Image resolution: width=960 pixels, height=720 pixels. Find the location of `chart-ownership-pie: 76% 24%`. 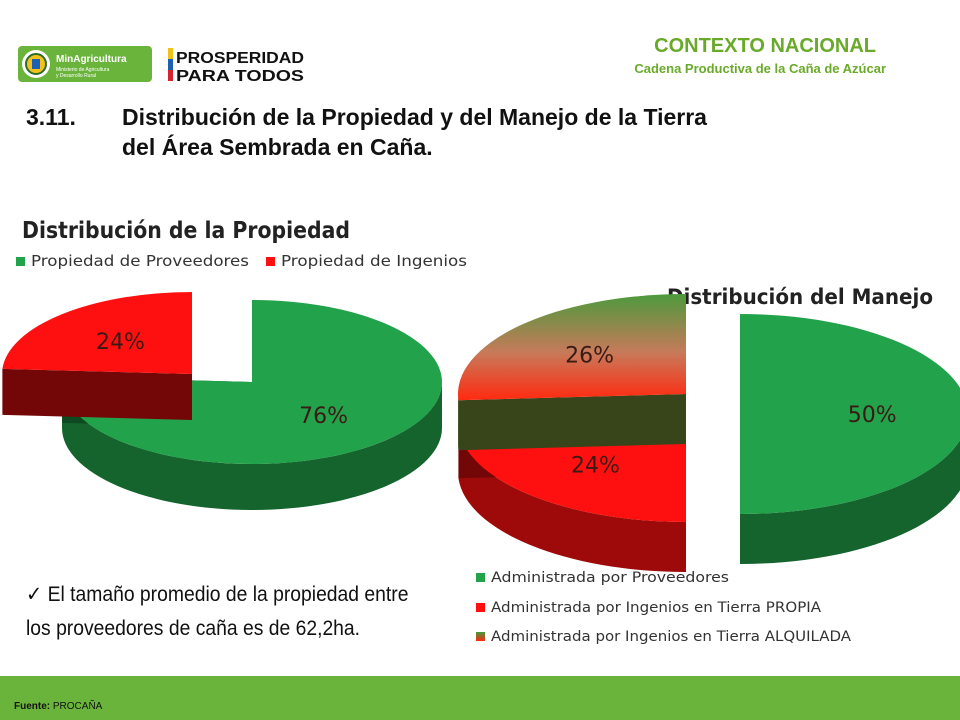

chart-ownership-pie: 76% 24% is located at coordinates (222, 401).